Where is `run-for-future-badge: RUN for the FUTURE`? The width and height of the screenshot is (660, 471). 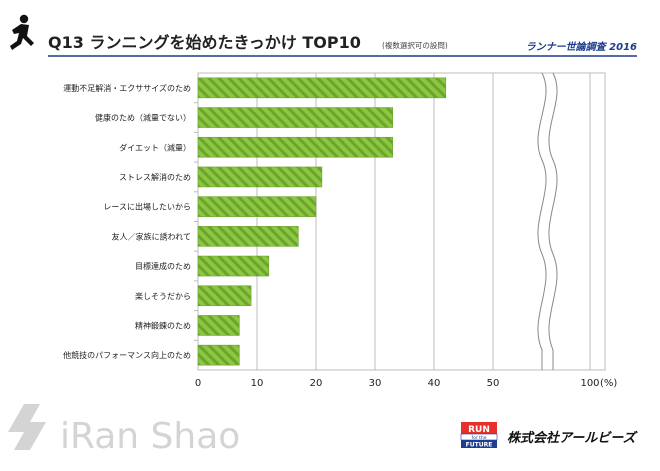 run-for-future-badge: RUN for the FUTURE is located at coordinates (479, 435).